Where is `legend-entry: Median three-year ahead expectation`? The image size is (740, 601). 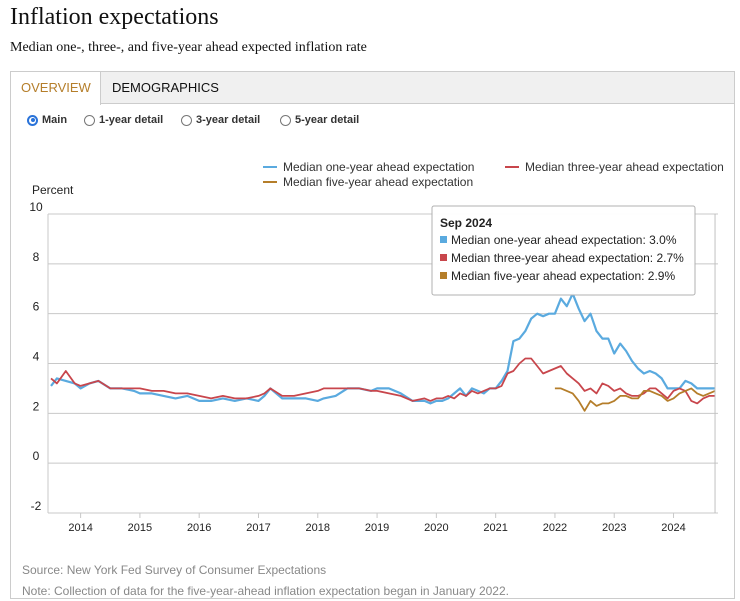 legend-entry: Median three-year ahead expectation is located at coordinates (624, 167).